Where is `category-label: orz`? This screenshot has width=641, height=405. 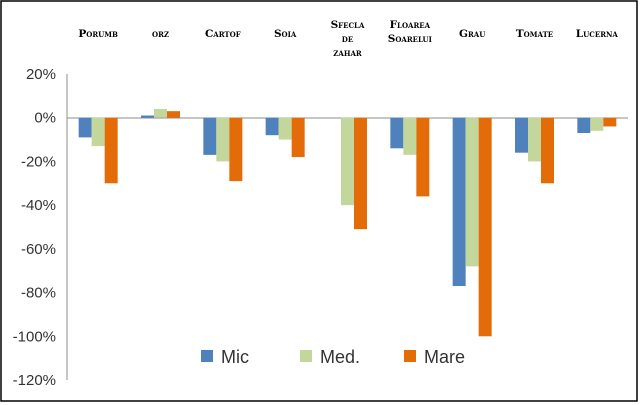 category-label: orz is located at coordinates (160, 34).